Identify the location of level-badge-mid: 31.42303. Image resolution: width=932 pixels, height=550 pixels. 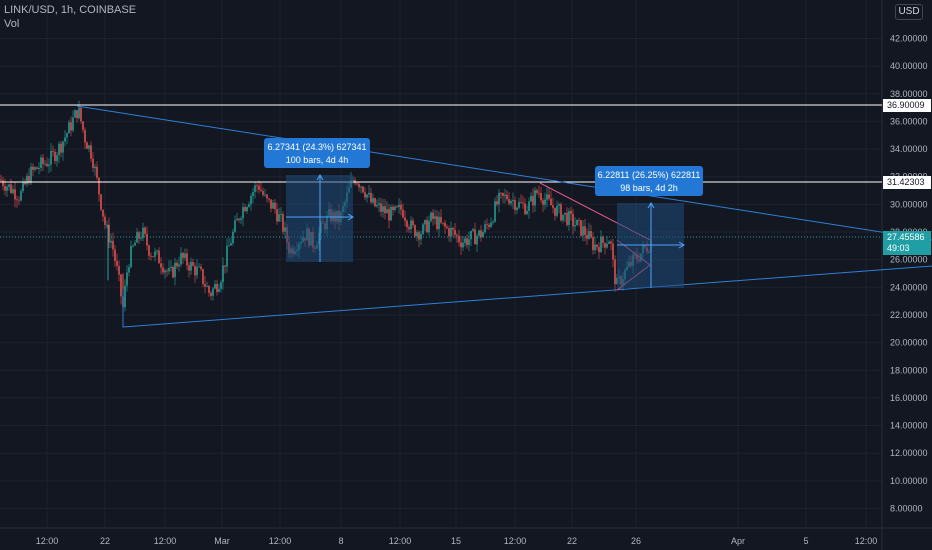
(907, 182).